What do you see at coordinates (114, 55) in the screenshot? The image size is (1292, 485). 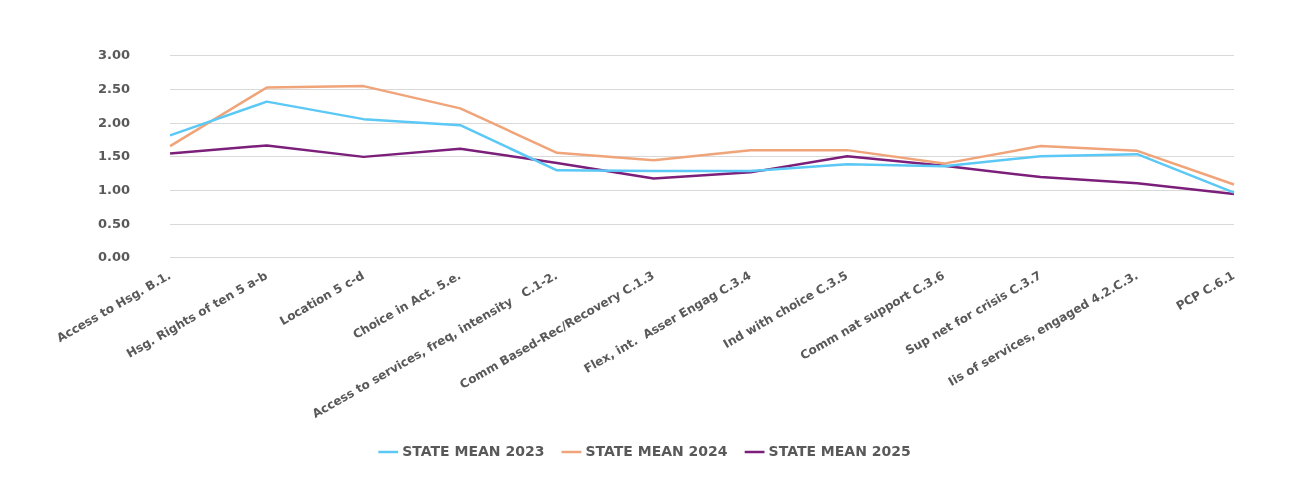 I see `y-tick-label: 3.00` at bounding box center [114, 55].